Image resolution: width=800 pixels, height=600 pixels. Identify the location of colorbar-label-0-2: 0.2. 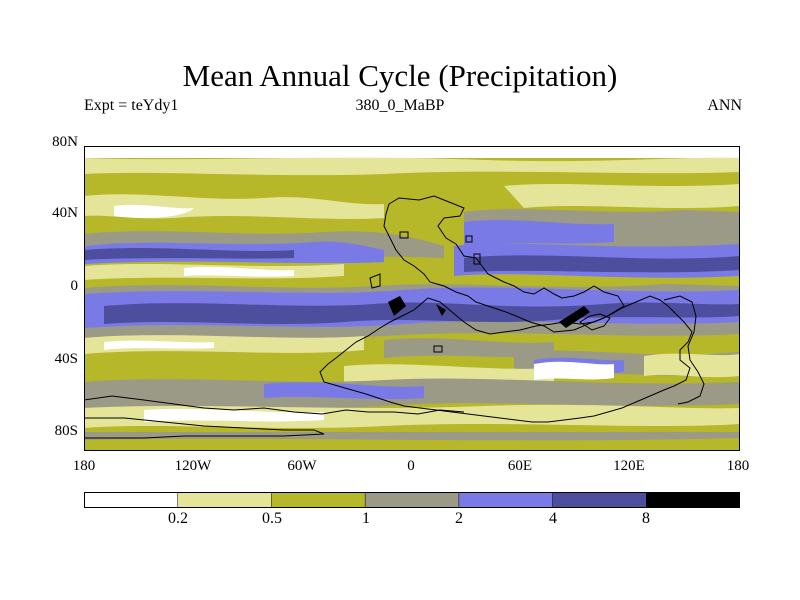
(178, 518).